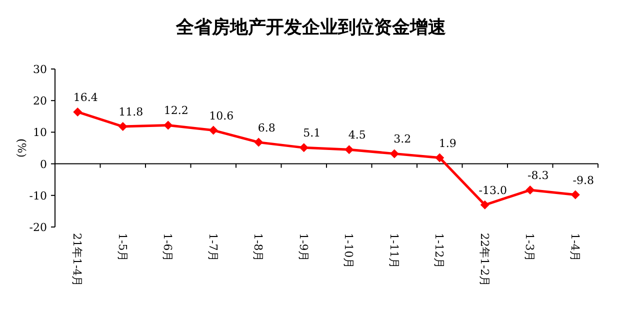  I want to click on x-tick-label: 22年1-2月, so click(484, 260).